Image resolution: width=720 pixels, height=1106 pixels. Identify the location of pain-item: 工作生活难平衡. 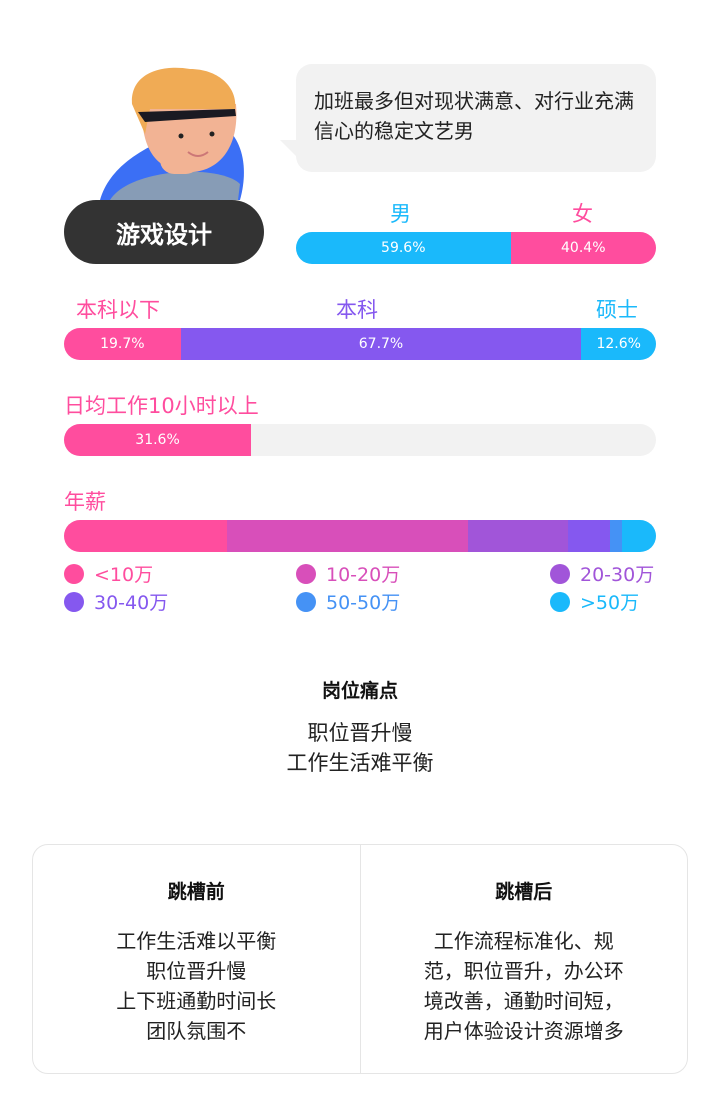
(360, 763).